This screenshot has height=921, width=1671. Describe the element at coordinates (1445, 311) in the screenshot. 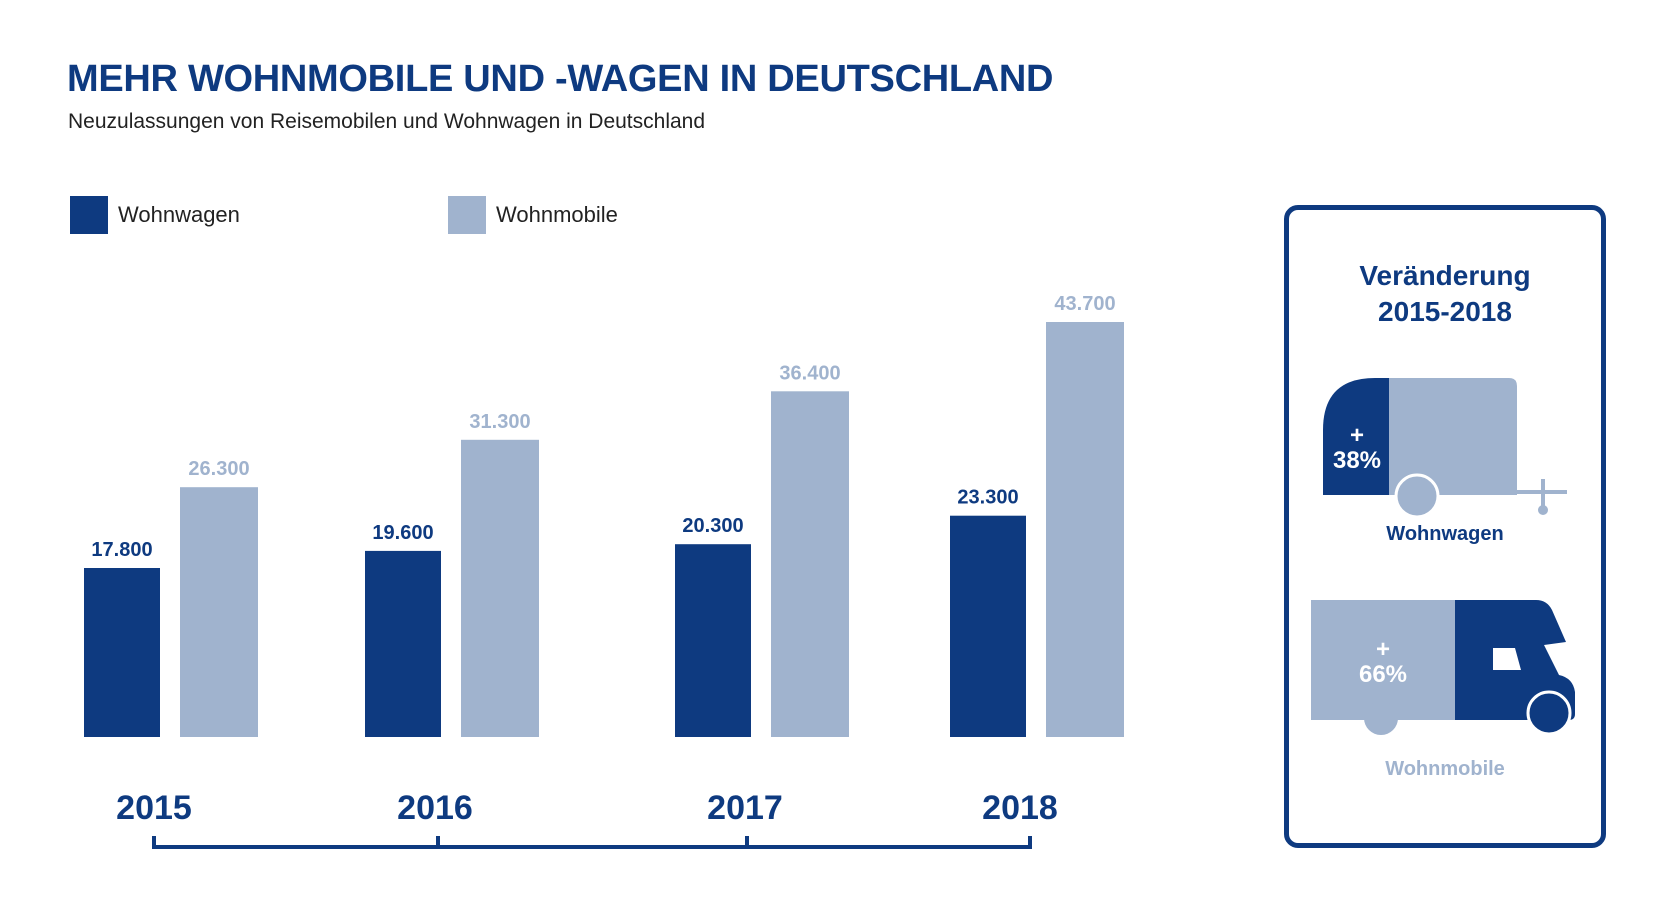

I see `panel-title-line2: 2015-2018` at that location.